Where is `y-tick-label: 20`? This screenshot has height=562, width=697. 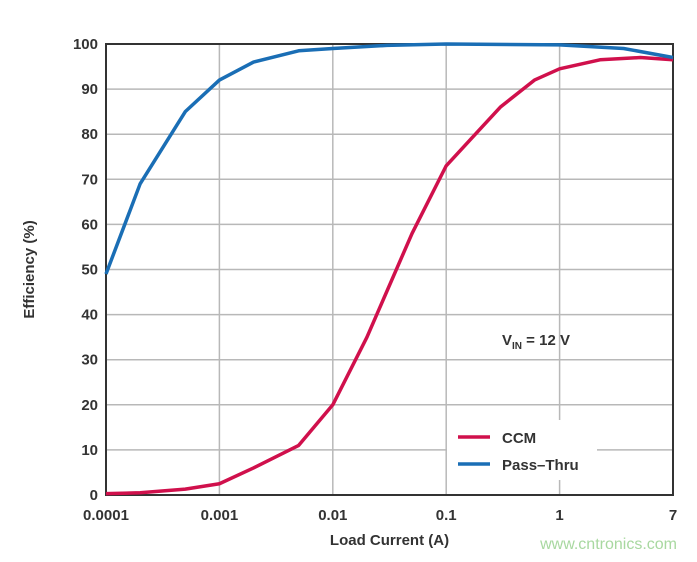 y-tick-label: 20 is located at coordinates (89, 405).